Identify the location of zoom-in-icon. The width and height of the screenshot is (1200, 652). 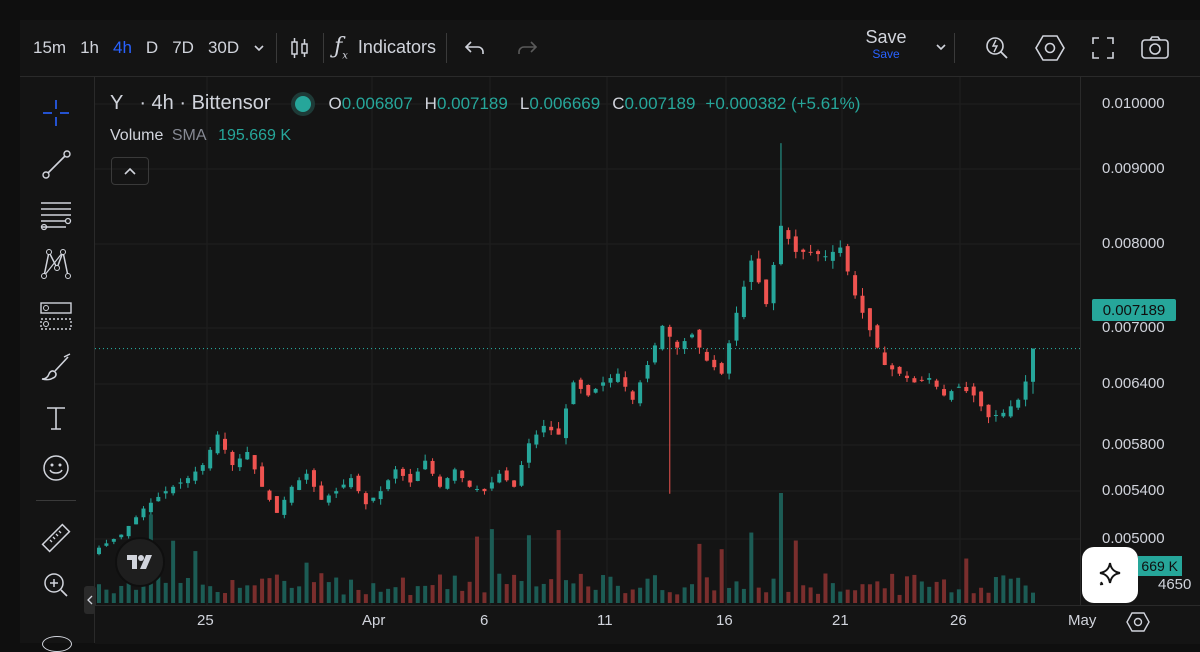
(56, 585).